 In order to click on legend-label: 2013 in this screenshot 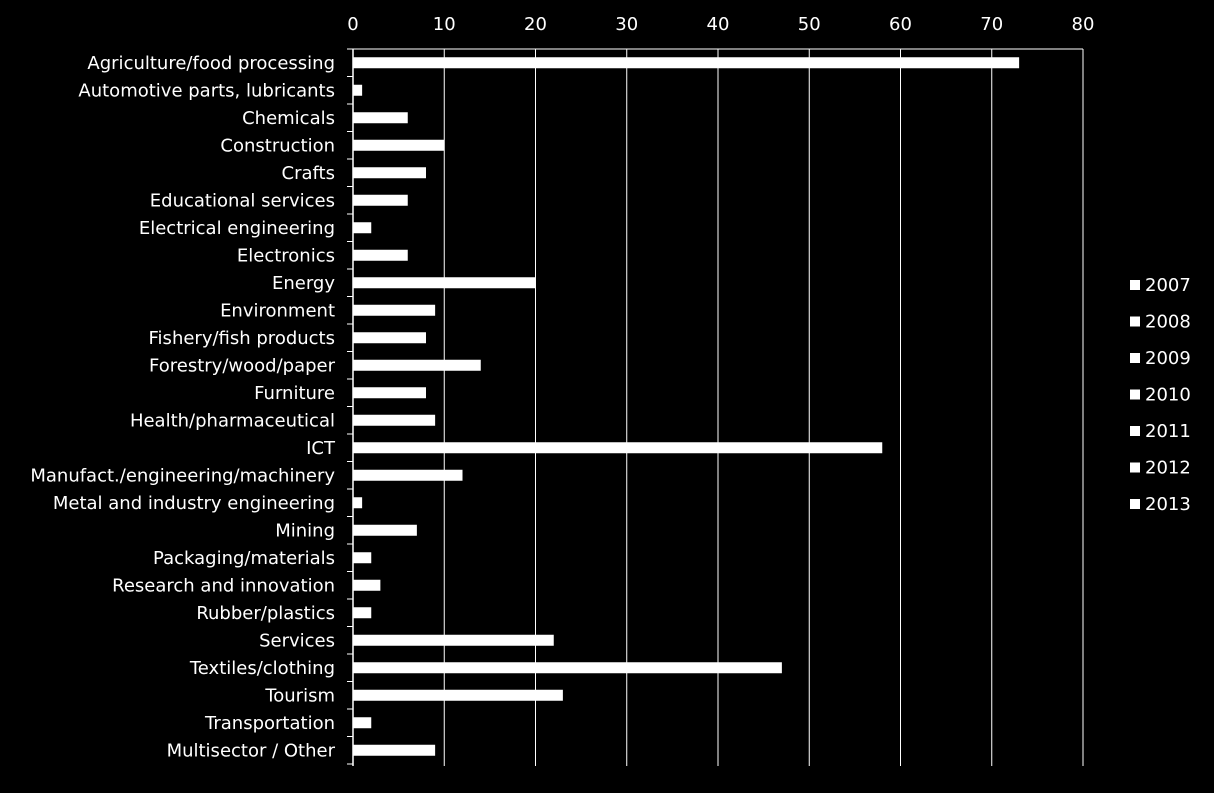, I will do `click(1168, 504)`.